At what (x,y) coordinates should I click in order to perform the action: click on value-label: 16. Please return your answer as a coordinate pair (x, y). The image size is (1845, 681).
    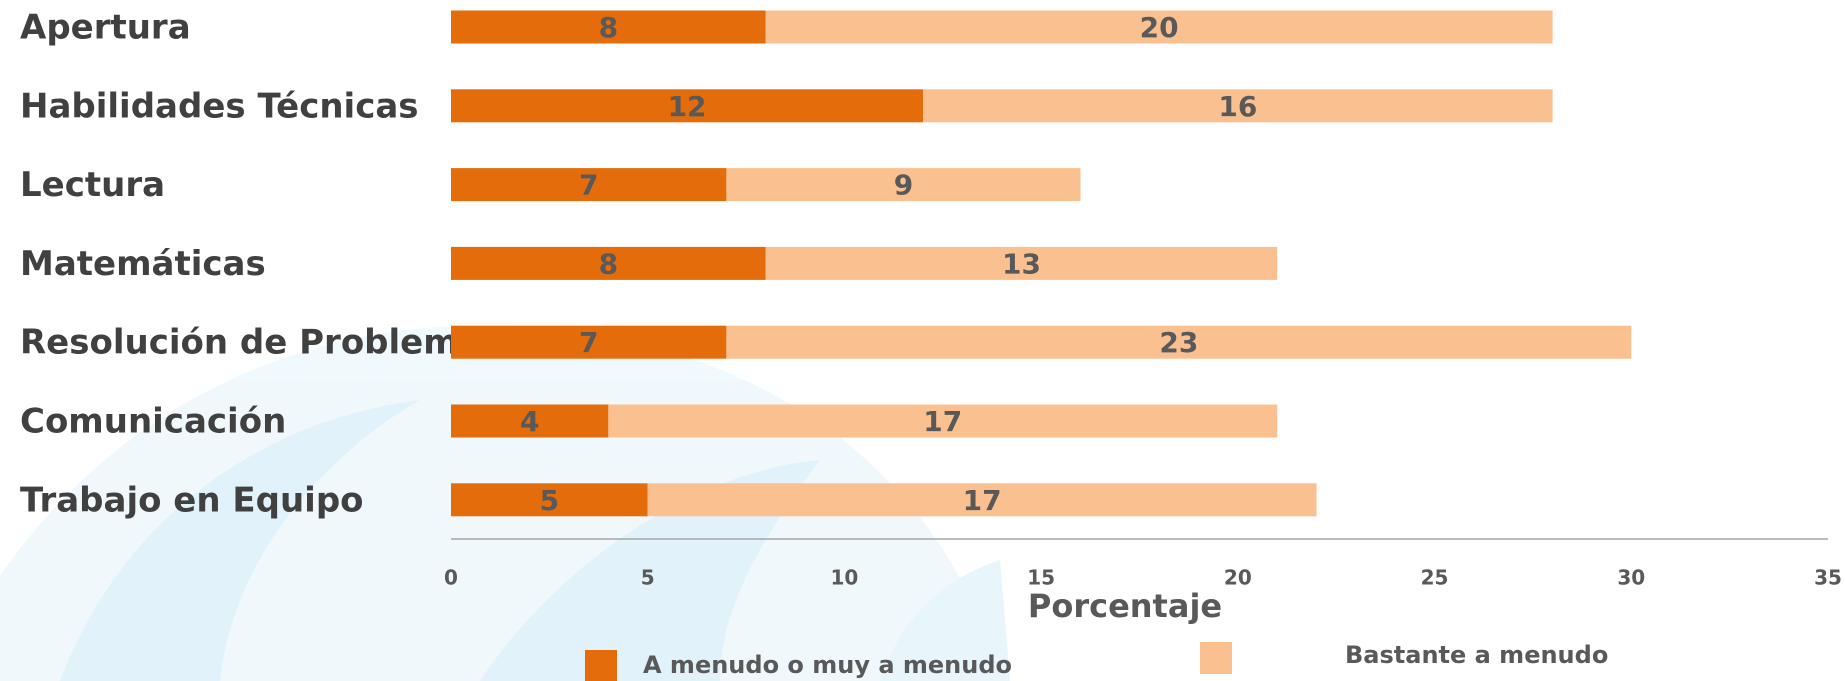
    Looking at the image, I should click on (1237, 106).